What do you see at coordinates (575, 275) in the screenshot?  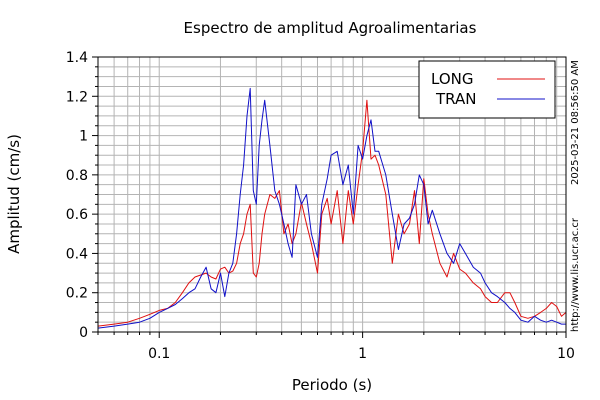 I see `website-label: http://www.lis.ucr.ac.cr` at bounding box center [575, 275].